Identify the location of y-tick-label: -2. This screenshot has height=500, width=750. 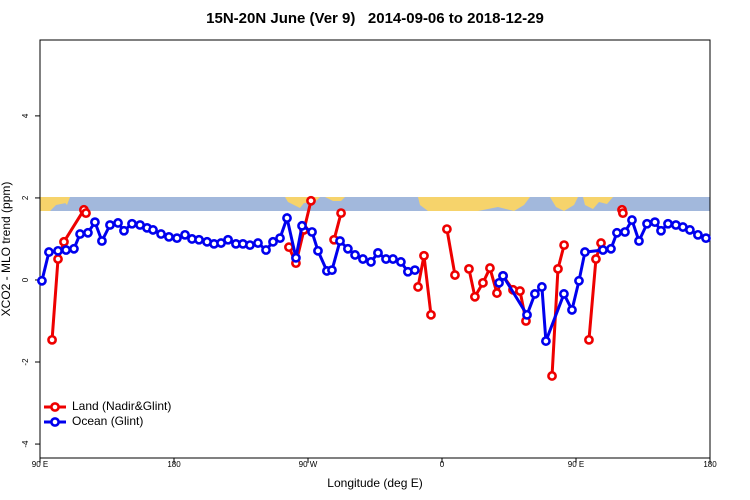
(25, 362).